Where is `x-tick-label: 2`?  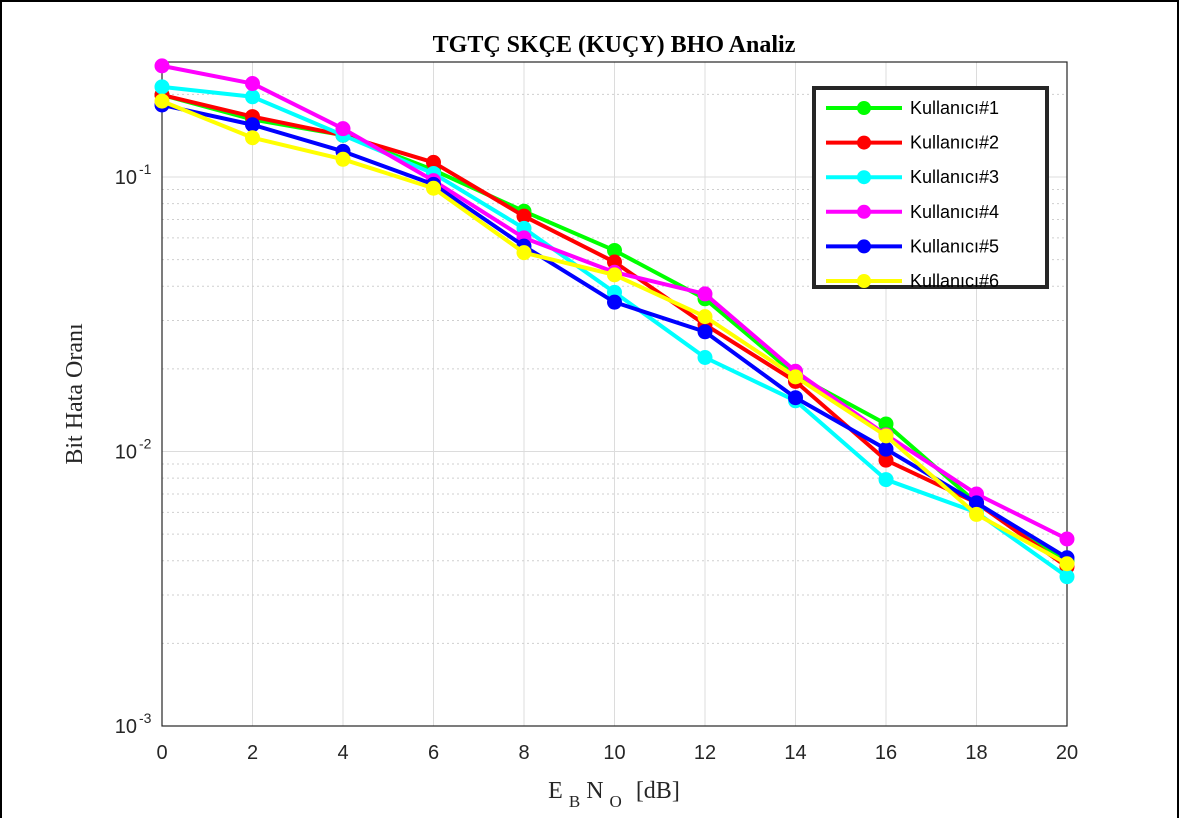 x-tick-label: 2 is located at coordinates (252, 753).